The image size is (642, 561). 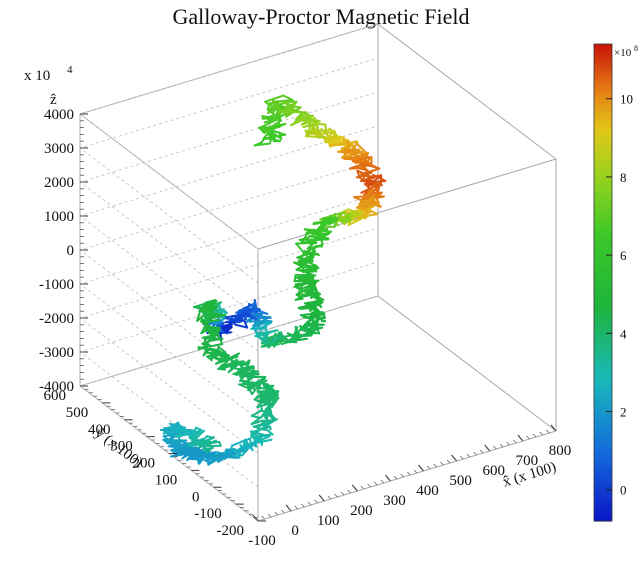 What do you see at coordinates (623, 333) in the screenshot?
I see `colorbar-tick-label: 4` at bounding box center [623, 333].